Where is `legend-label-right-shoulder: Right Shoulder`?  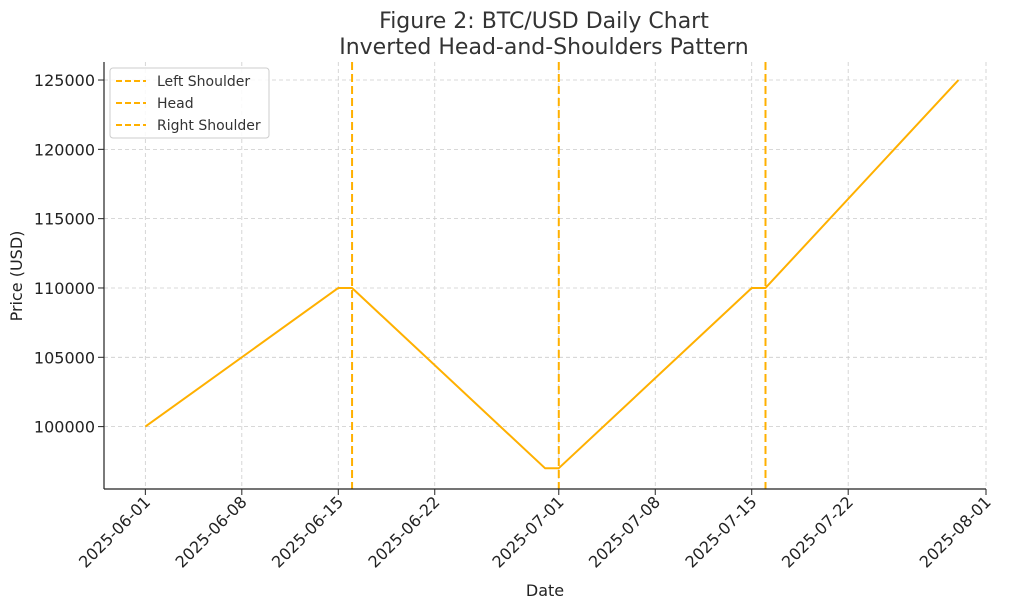
legend-label-right-shoulder: Right Shoulder is located at coordinates (209, 126).